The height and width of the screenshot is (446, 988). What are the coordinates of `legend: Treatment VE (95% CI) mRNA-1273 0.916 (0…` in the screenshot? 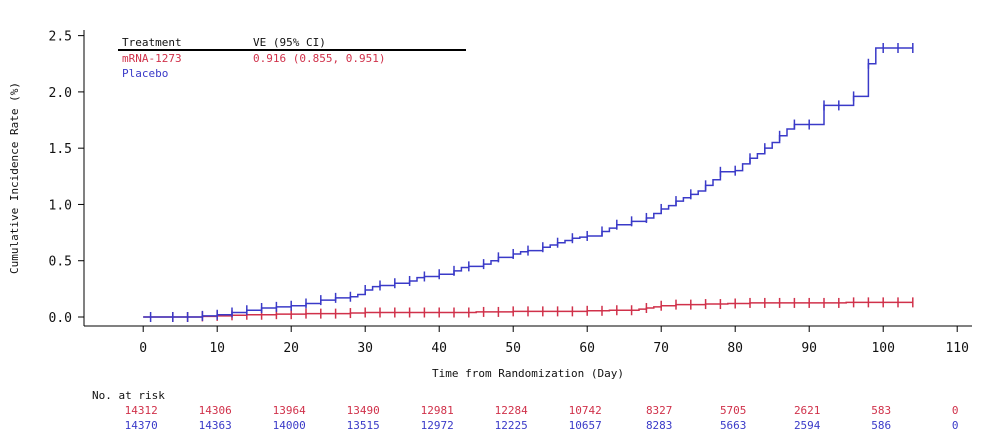 It's located at (292, 58).